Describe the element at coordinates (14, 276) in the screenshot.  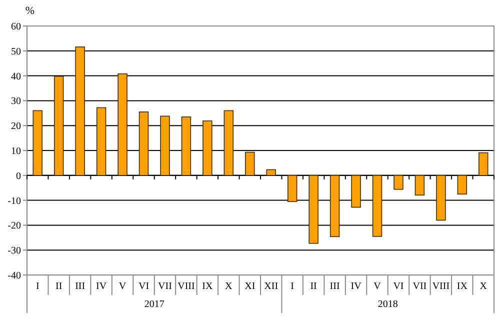
I see `y-tick-label: -40` at that location.